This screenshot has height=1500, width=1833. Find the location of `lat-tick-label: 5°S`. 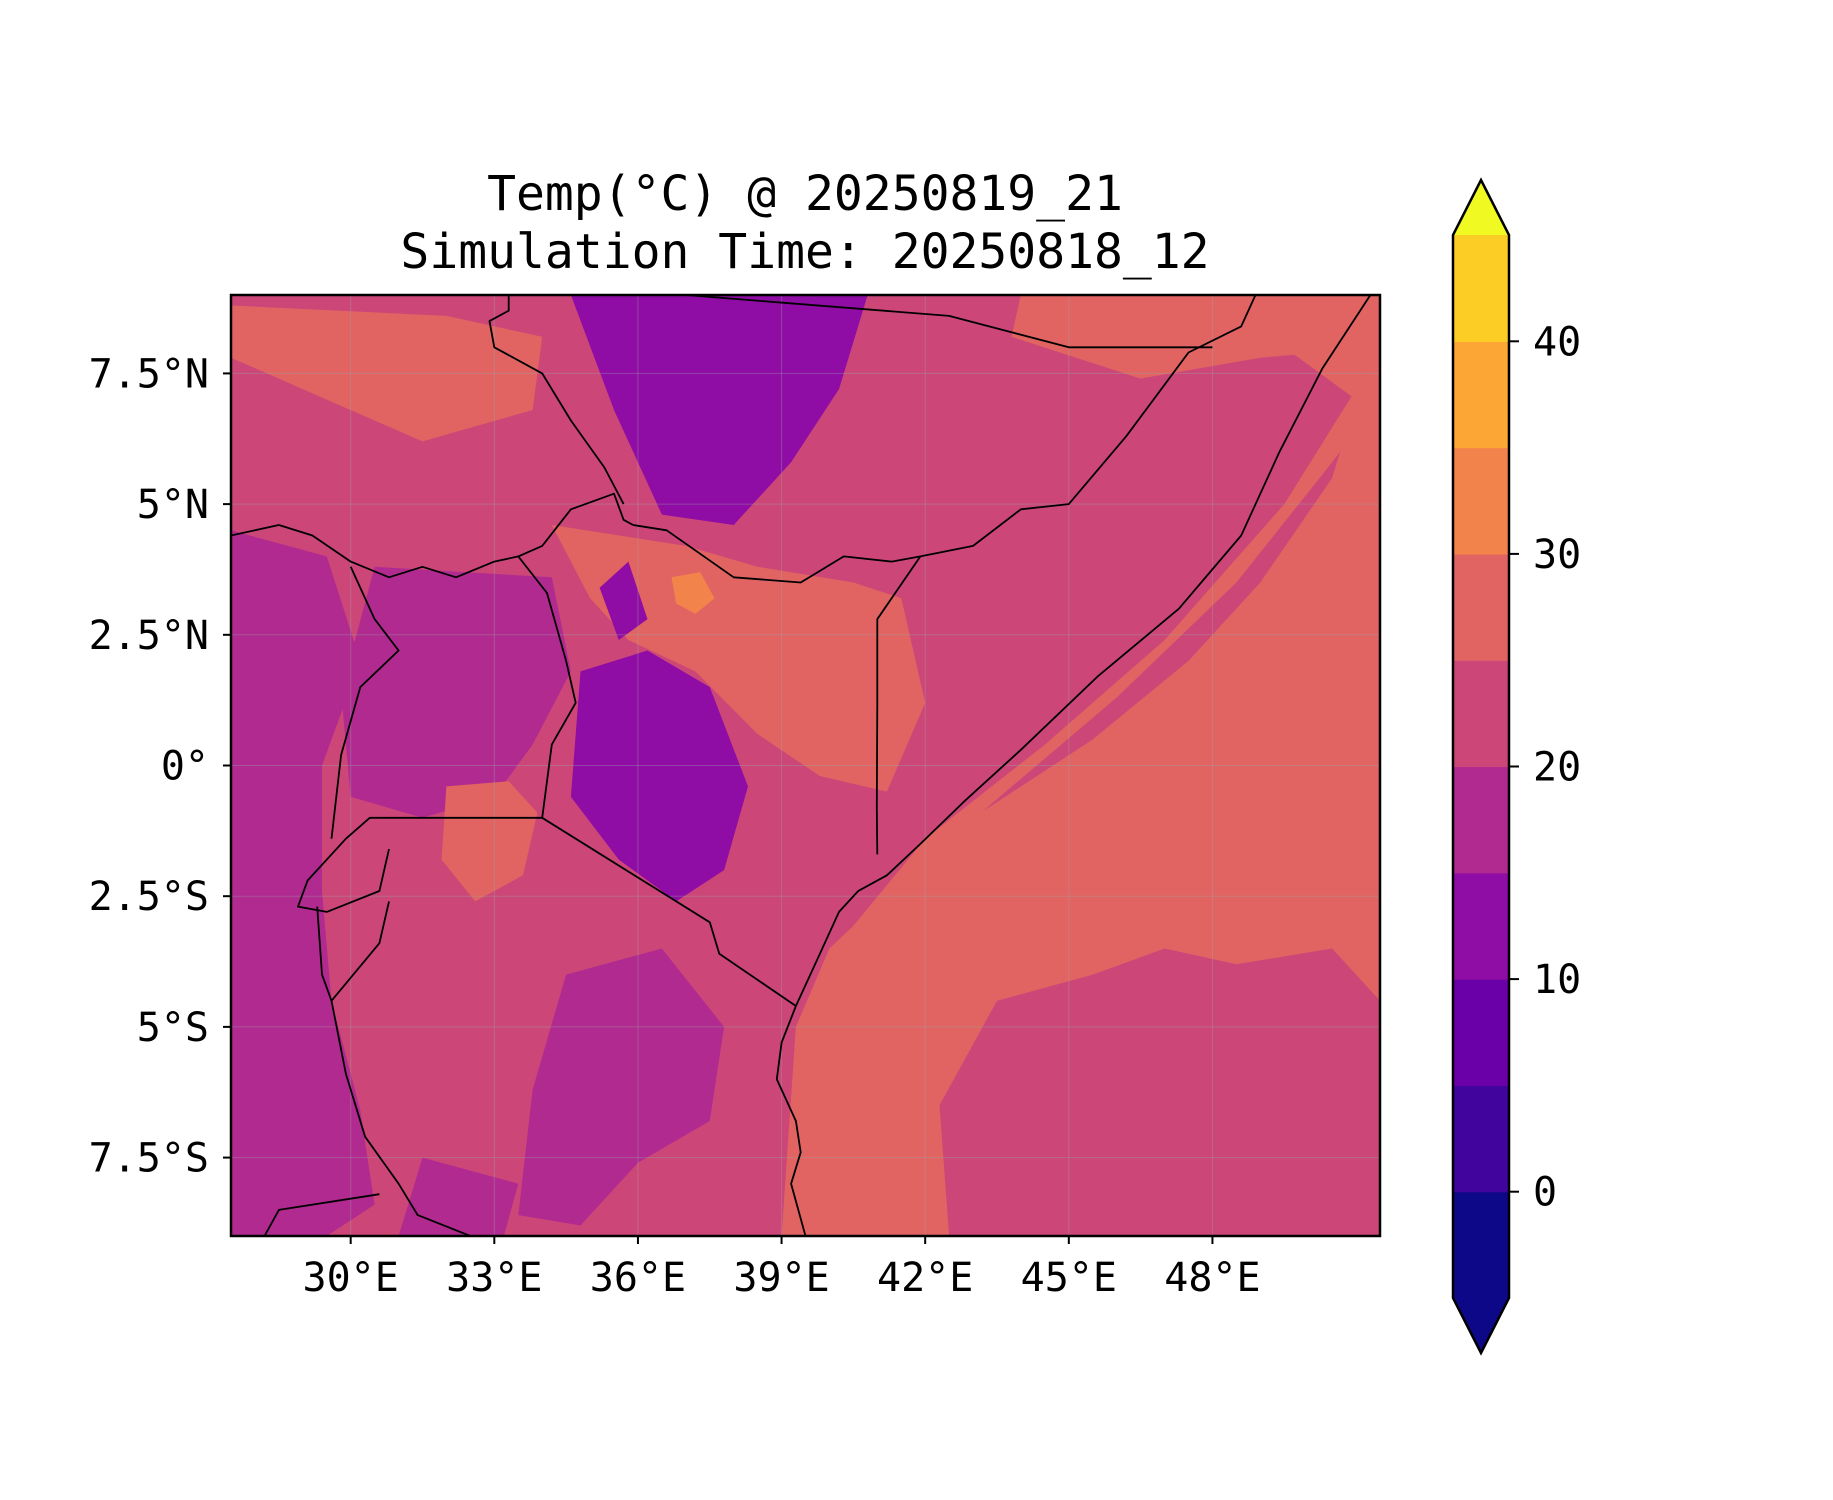

lat-tick-label: 5°S is located at coordinates (173, 1028).